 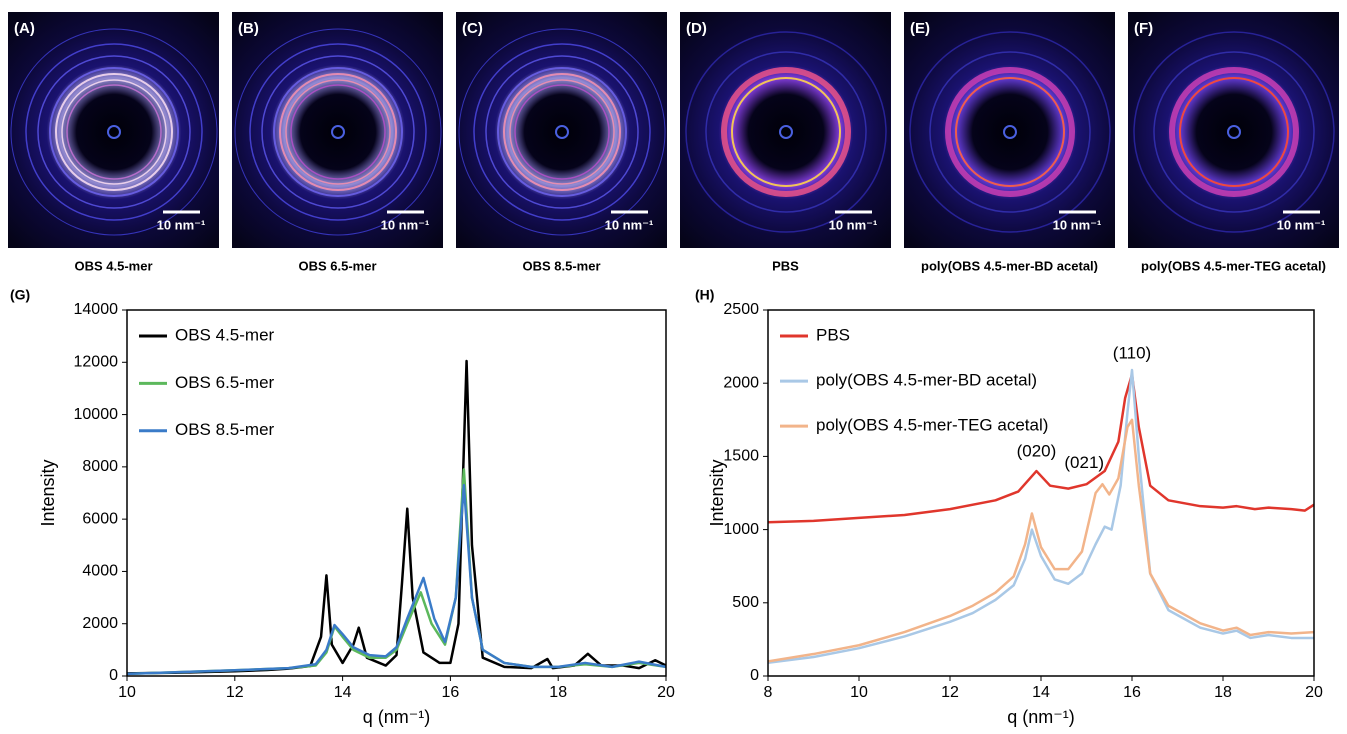 What do you see at coordinates (225, 334) in the screenshot?
I see `legend-label: OBS 4.5-mer` at bounding box center [225, 334].